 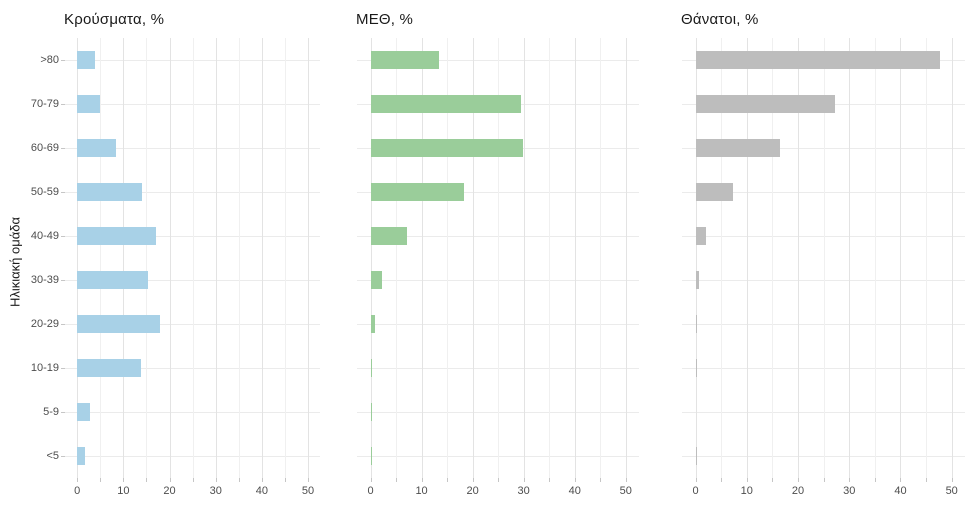 What do you see at coordinates (44, 280) in the screenshot?
I see `y-axis-label: 30-39` at bounding box center [44, 280].